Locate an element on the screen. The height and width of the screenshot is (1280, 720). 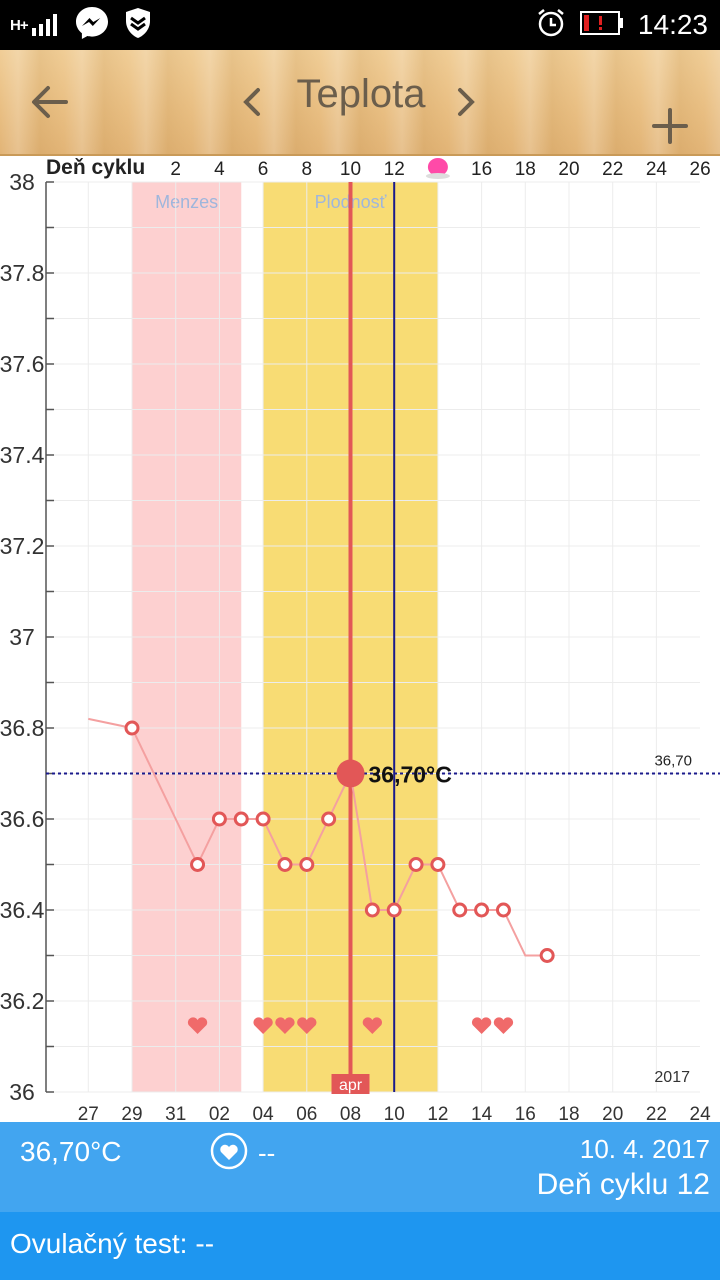
date-tick-label: 20 is located at coordinates (612, 1113).